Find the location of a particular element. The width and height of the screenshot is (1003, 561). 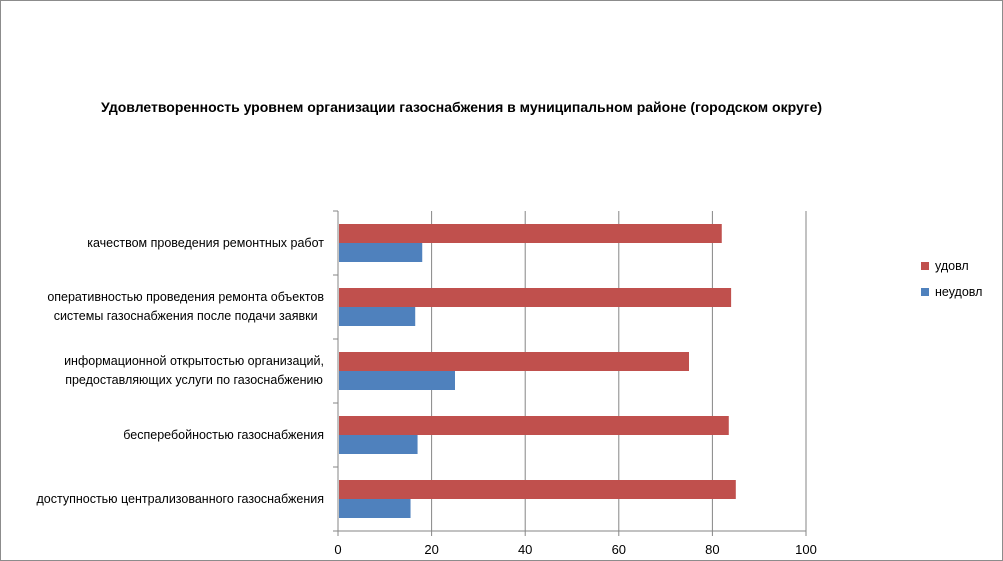

category-label-line: качеством проведения ремонтных работ is located at coordinates (205, 242).